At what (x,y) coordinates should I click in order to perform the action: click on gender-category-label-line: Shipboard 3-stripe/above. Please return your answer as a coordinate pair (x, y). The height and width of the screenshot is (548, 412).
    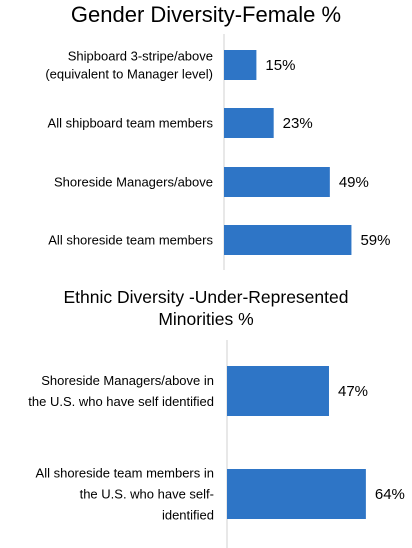
    Looking at the image, I should click on (140, 56).